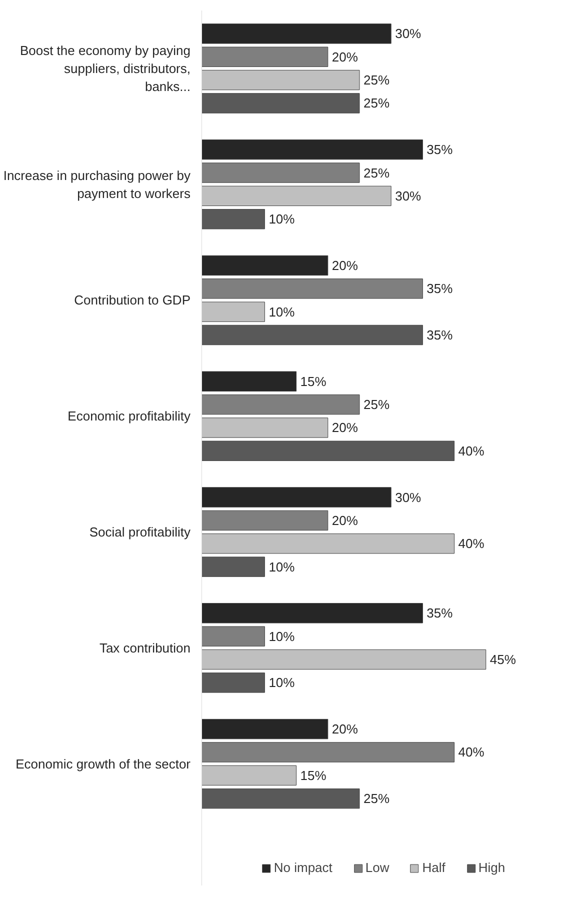 This screenshot has height=901, width=575. Describe the element at coordinates (97, 184) in the screenshot. I see `y-tick-label: Increase in purchasing power by payment to workers` at that location.